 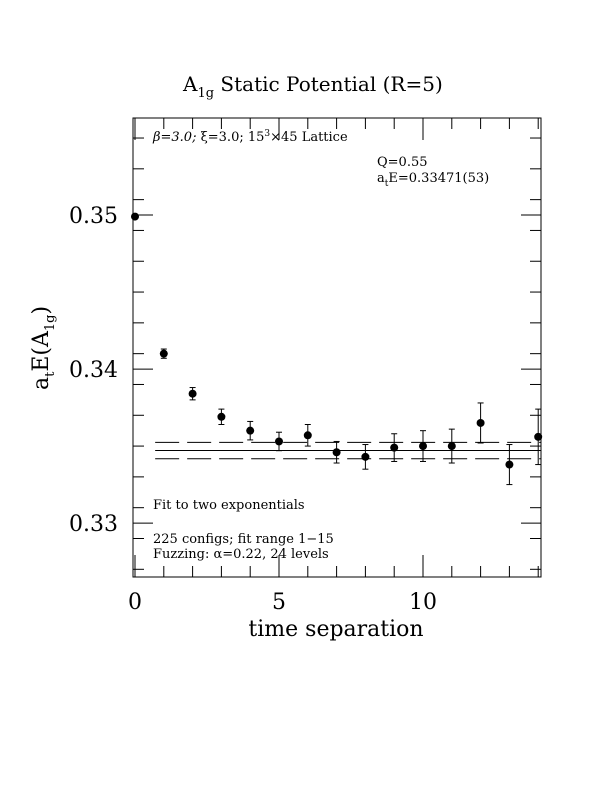 What do you see at coordinates (241, 554) in the screenshot?
I see `fuzzing-annotation: Fuzzing: α=0.22, 24 levels` at bounding box center [241, 554].